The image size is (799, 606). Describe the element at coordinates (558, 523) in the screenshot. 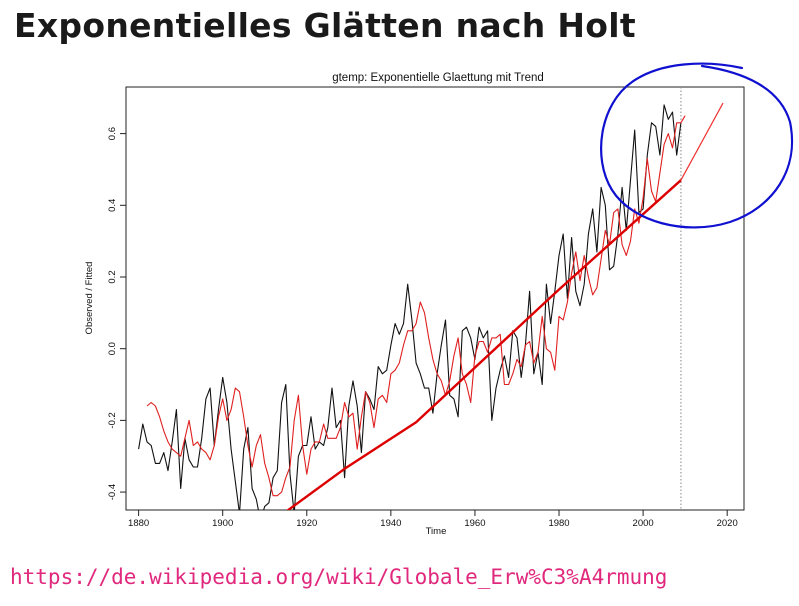

I see `x-tick-label: 1980` at that location.